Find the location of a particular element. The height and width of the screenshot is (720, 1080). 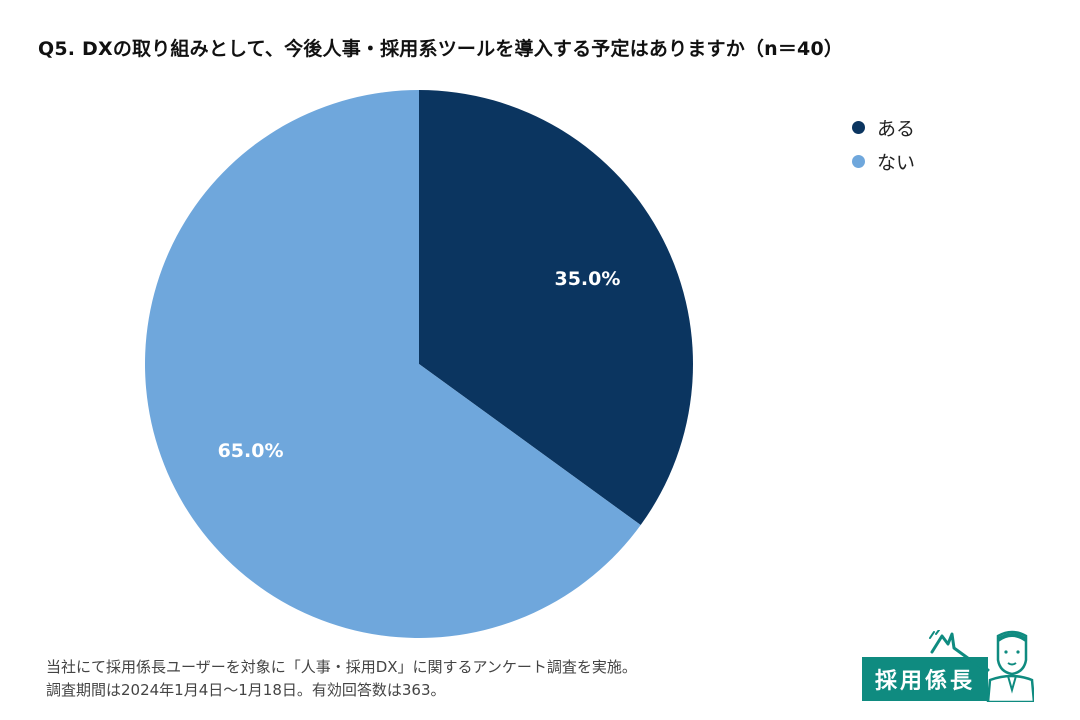

legend-label-nai: ない is located at coordinates (896, 162).